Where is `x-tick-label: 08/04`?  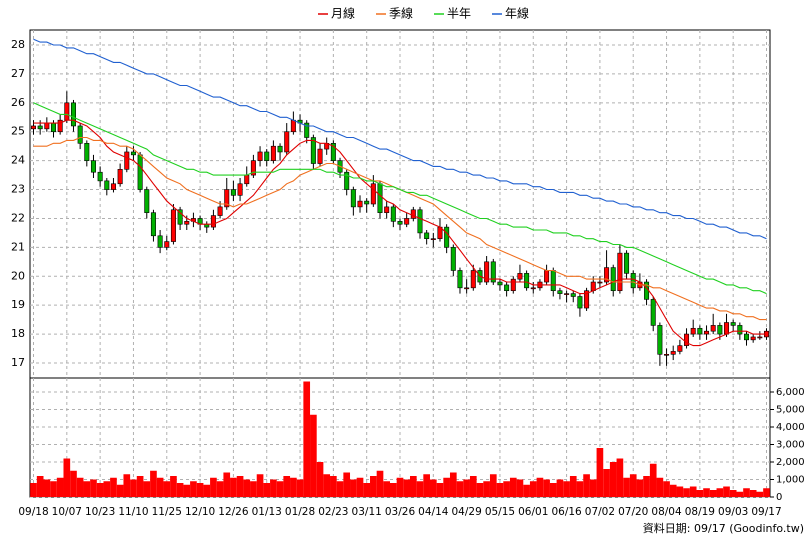 x-tick-label: 08/04 is located at coordinates (666, 512).